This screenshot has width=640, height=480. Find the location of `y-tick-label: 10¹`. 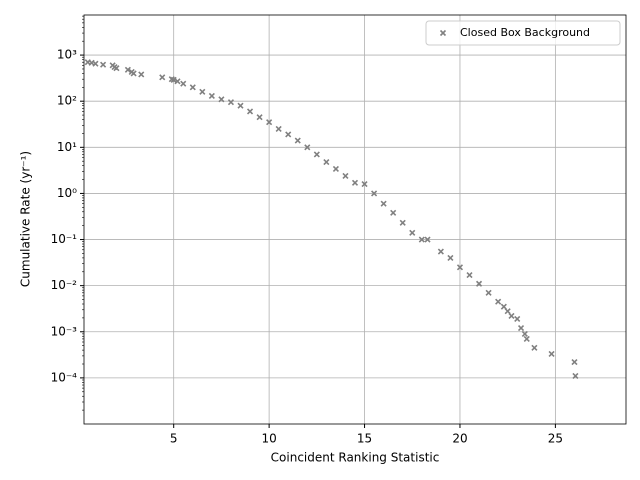

y-tick-label: 10¹ is located at coordinates (67, 147).